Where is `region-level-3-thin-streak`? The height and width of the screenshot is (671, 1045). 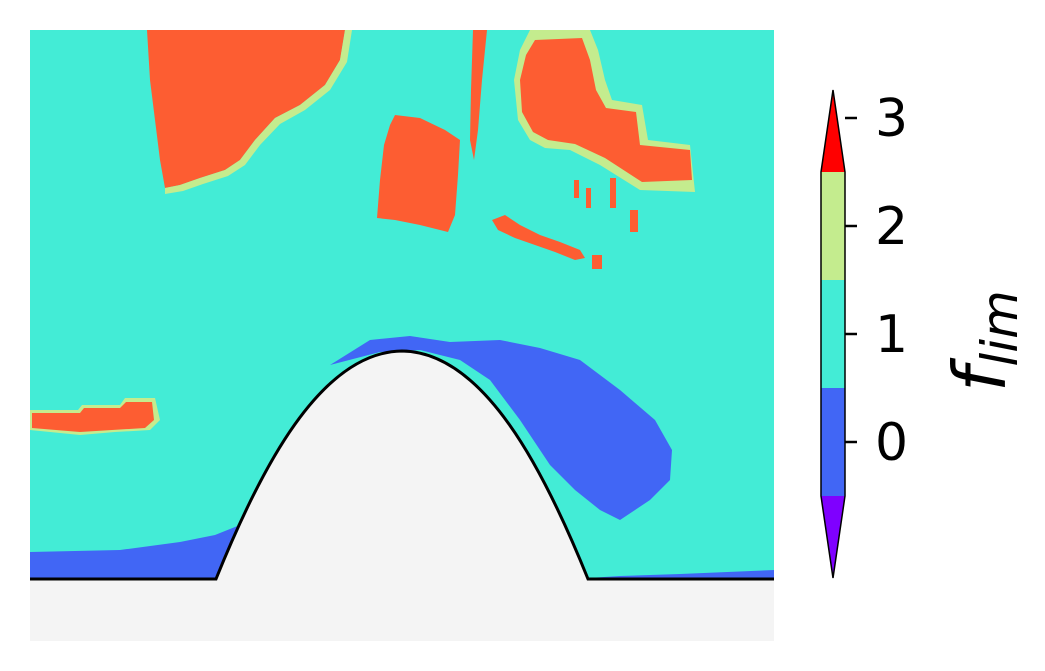 region-level-3-thin-streak is located at coordinates (478, 95).